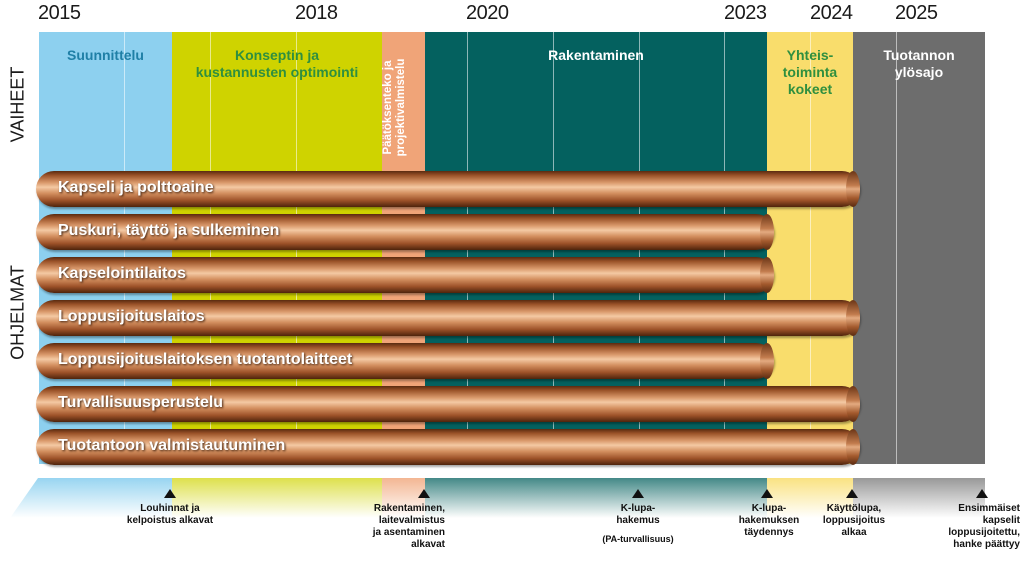 Image resolution: width=1024 pixels, height=563 pixels. What do you see at coordinates (136, 187) in the screenshot?
I see `program-label: Kapseli ja polttoaine` at bounding box center [136, 187].